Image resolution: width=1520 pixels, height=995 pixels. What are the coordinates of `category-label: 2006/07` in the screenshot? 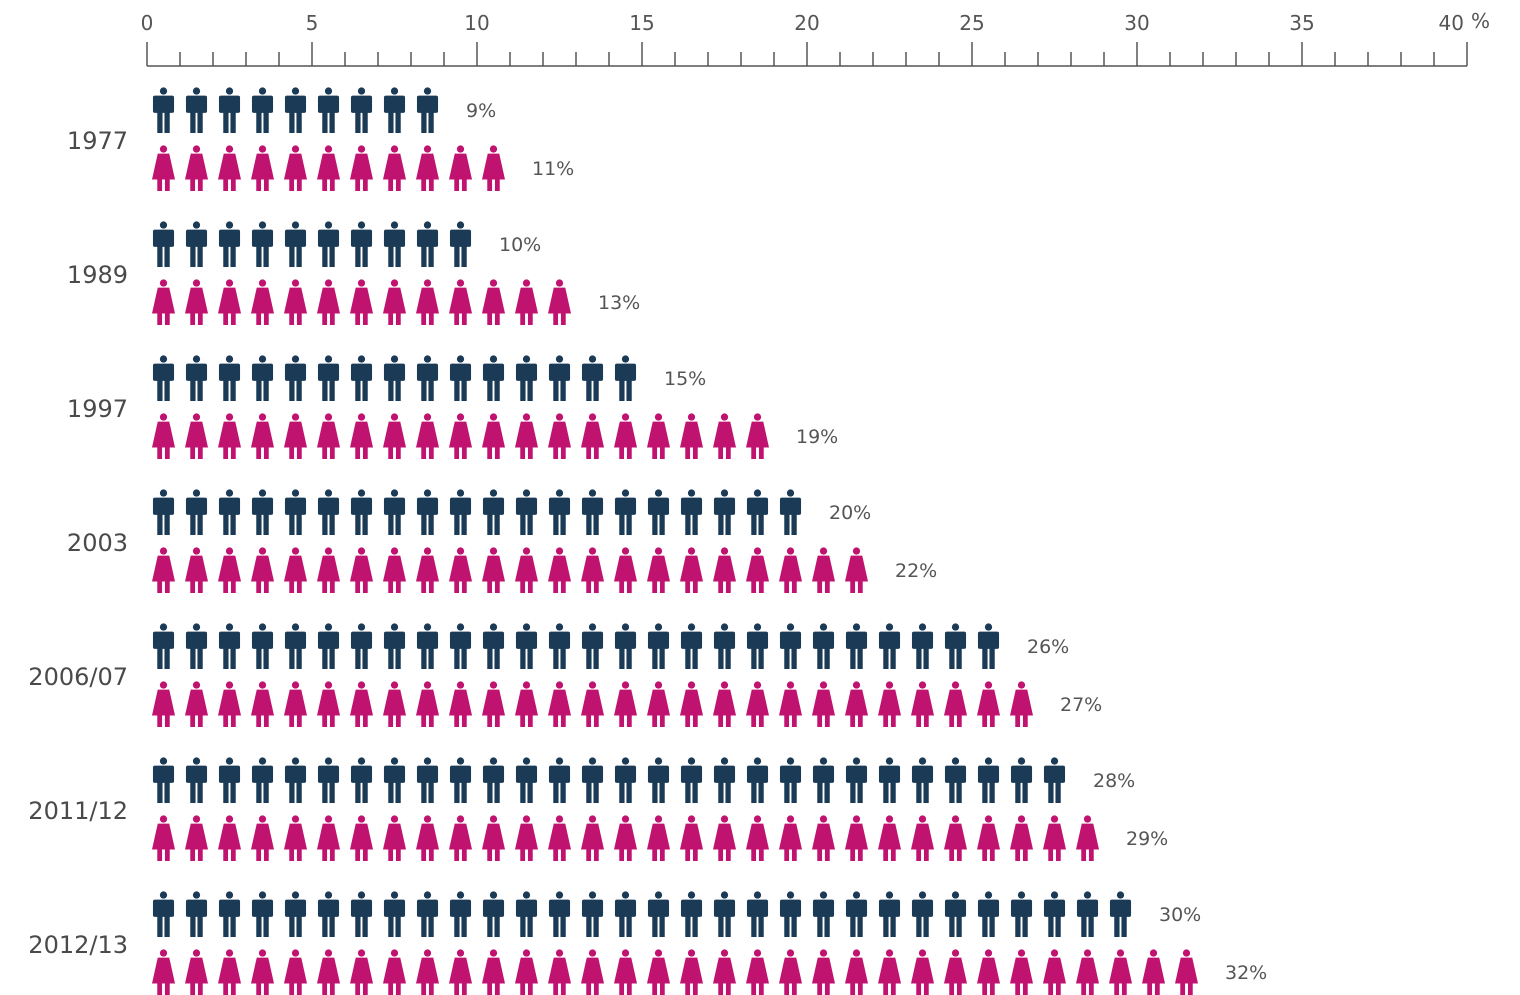 It's located at (78, 677).